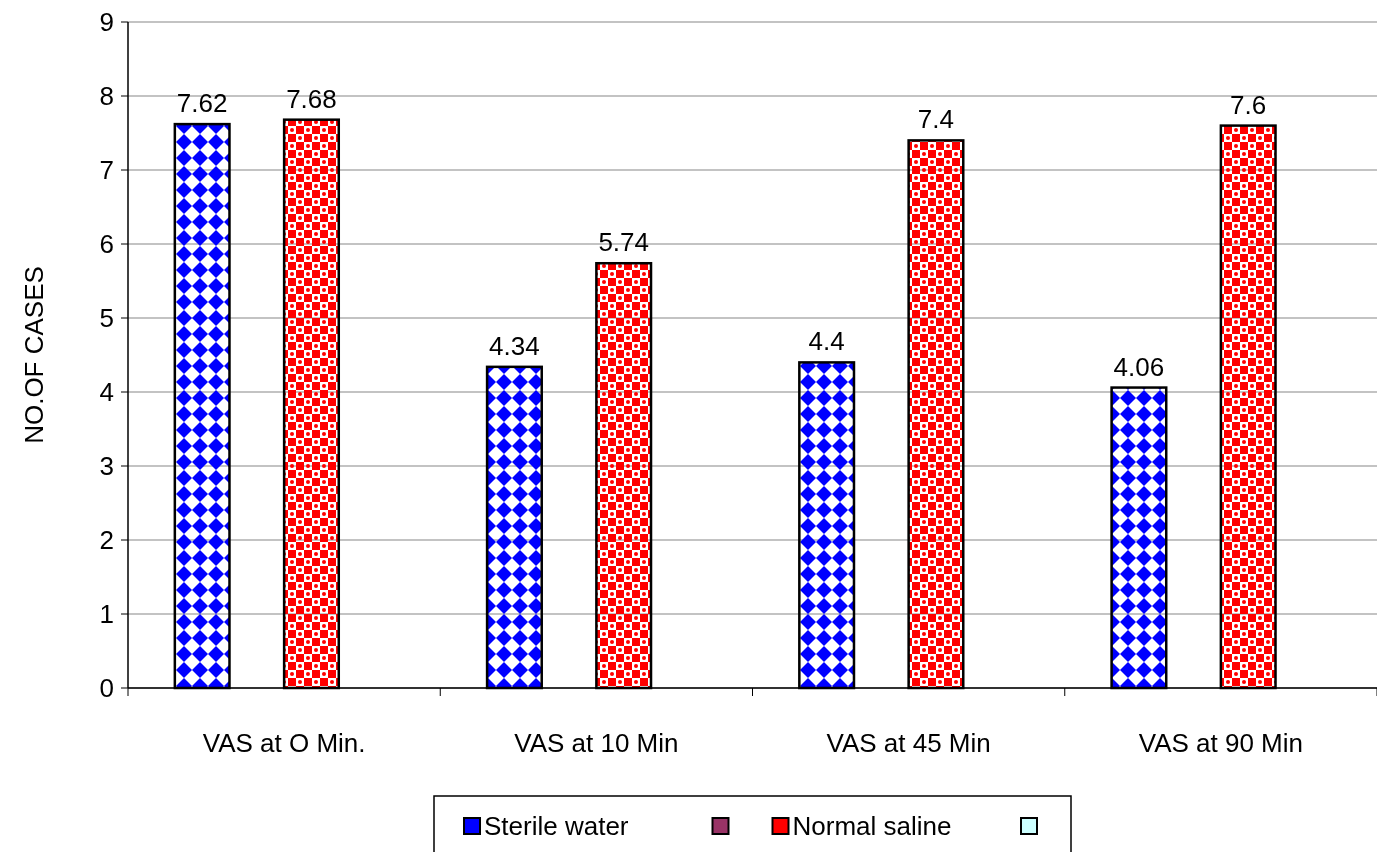 The height and width of the screenshot is (860, 1385). I want to click on y-tick-label: 0, so click(106, 688).